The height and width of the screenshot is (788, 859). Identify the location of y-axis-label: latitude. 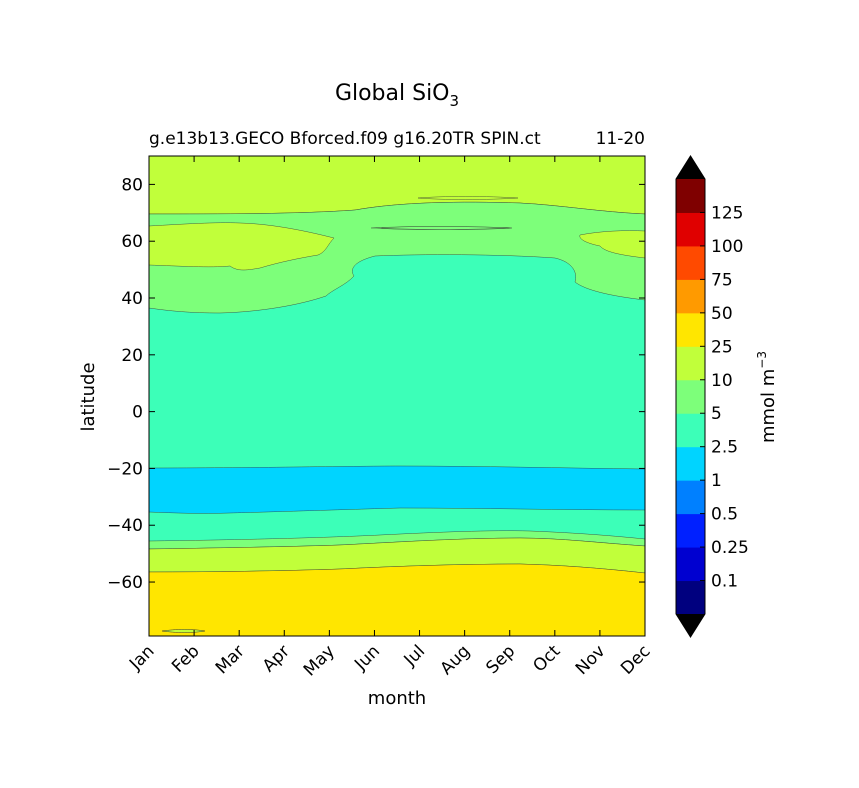
(88, 396).